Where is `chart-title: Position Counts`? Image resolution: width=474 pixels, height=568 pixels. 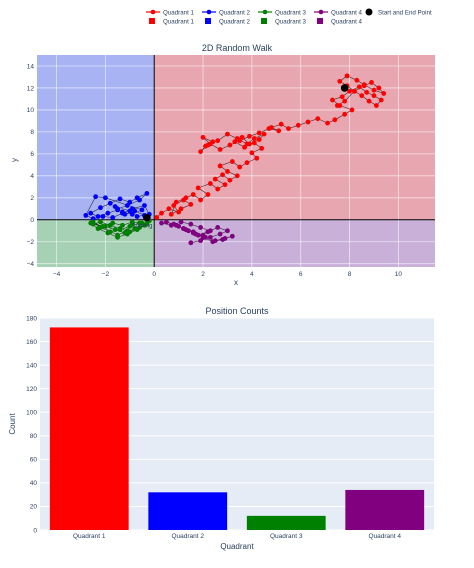
chart-title: Position Counts is located at coordinates (237, 311).